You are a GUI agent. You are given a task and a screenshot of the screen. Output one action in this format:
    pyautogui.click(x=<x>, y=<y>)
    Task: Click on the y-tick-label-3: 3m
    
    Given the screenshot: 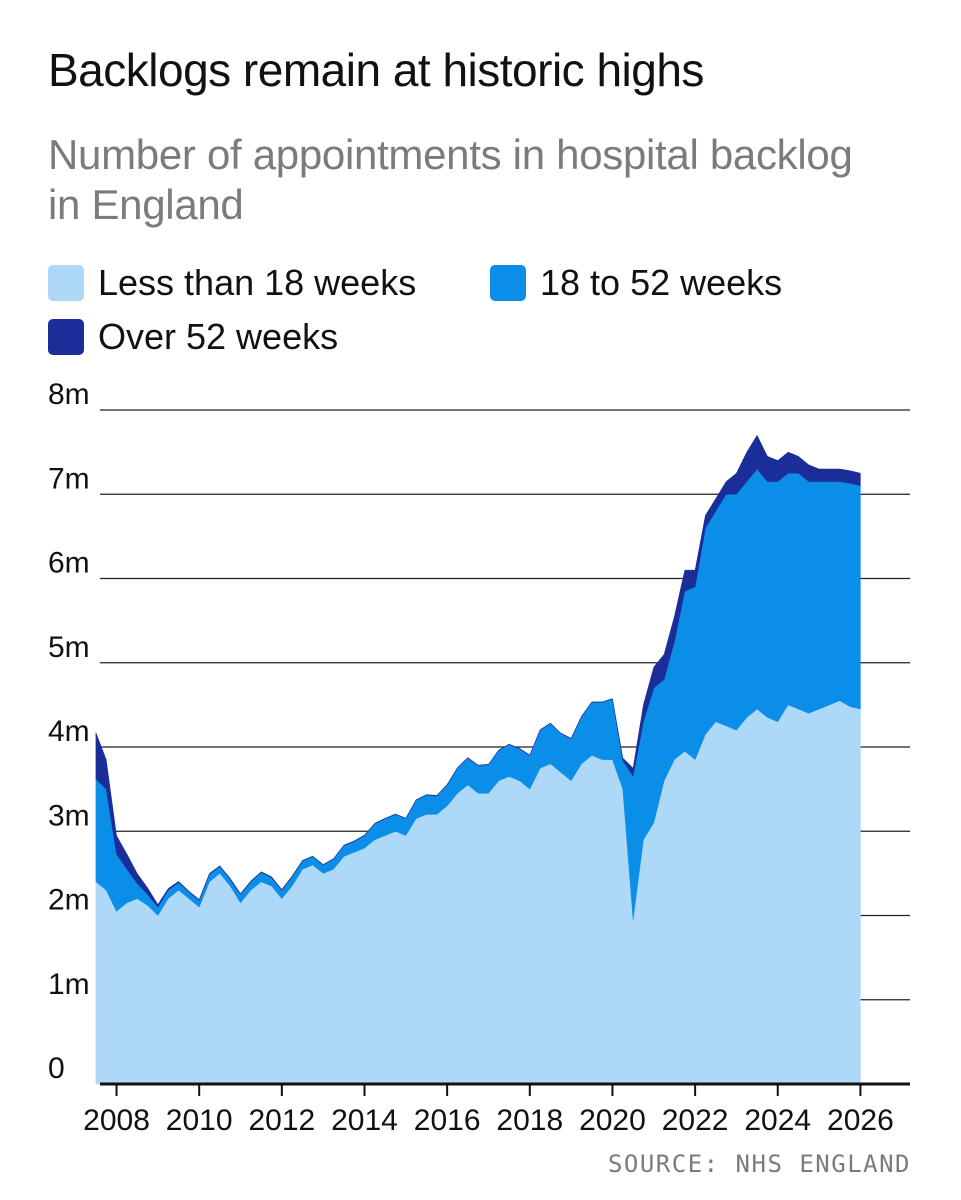 What is the action you would take?
    pyautogui.click(x=69, y=815)
    